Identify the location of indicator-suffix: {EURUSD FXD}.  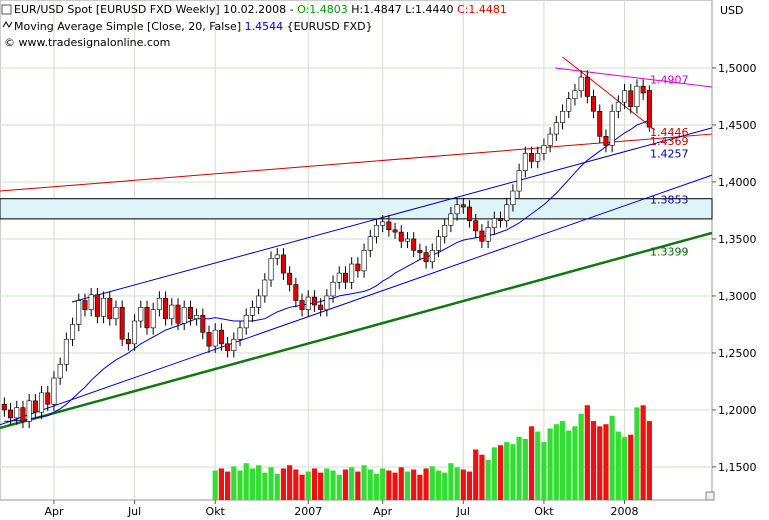
(330, 26).